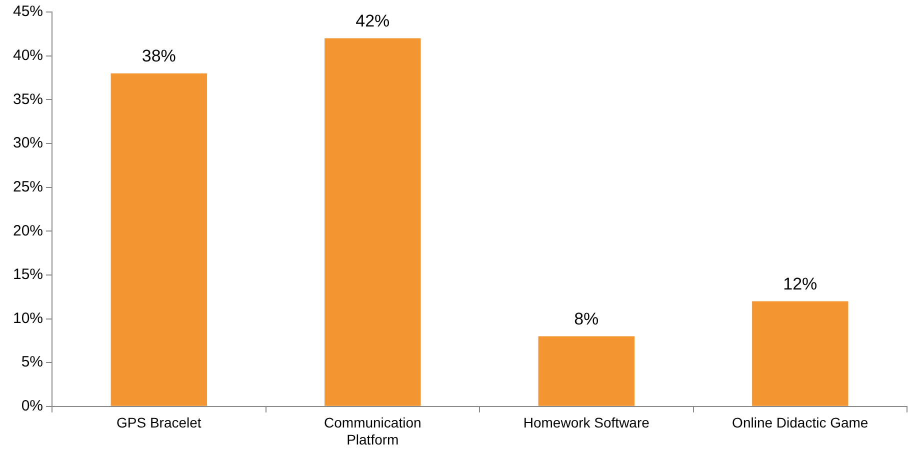  What do you see at coordinates (28, 11) in the screenshot?
I see `y-tick-label: 45%` at bounding box center [28, 11].